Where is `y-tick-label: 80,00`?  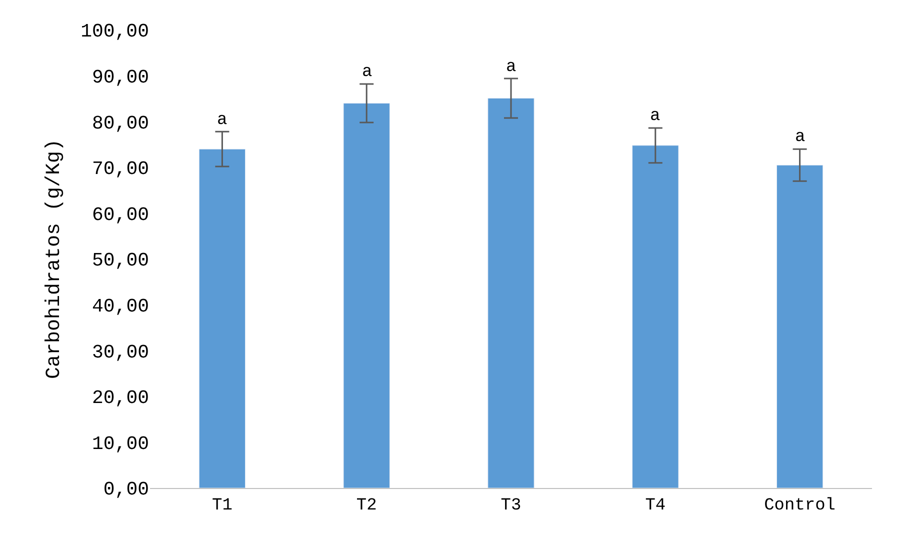
y-tick-label: 80,00 is located at coordinates (120, 123).